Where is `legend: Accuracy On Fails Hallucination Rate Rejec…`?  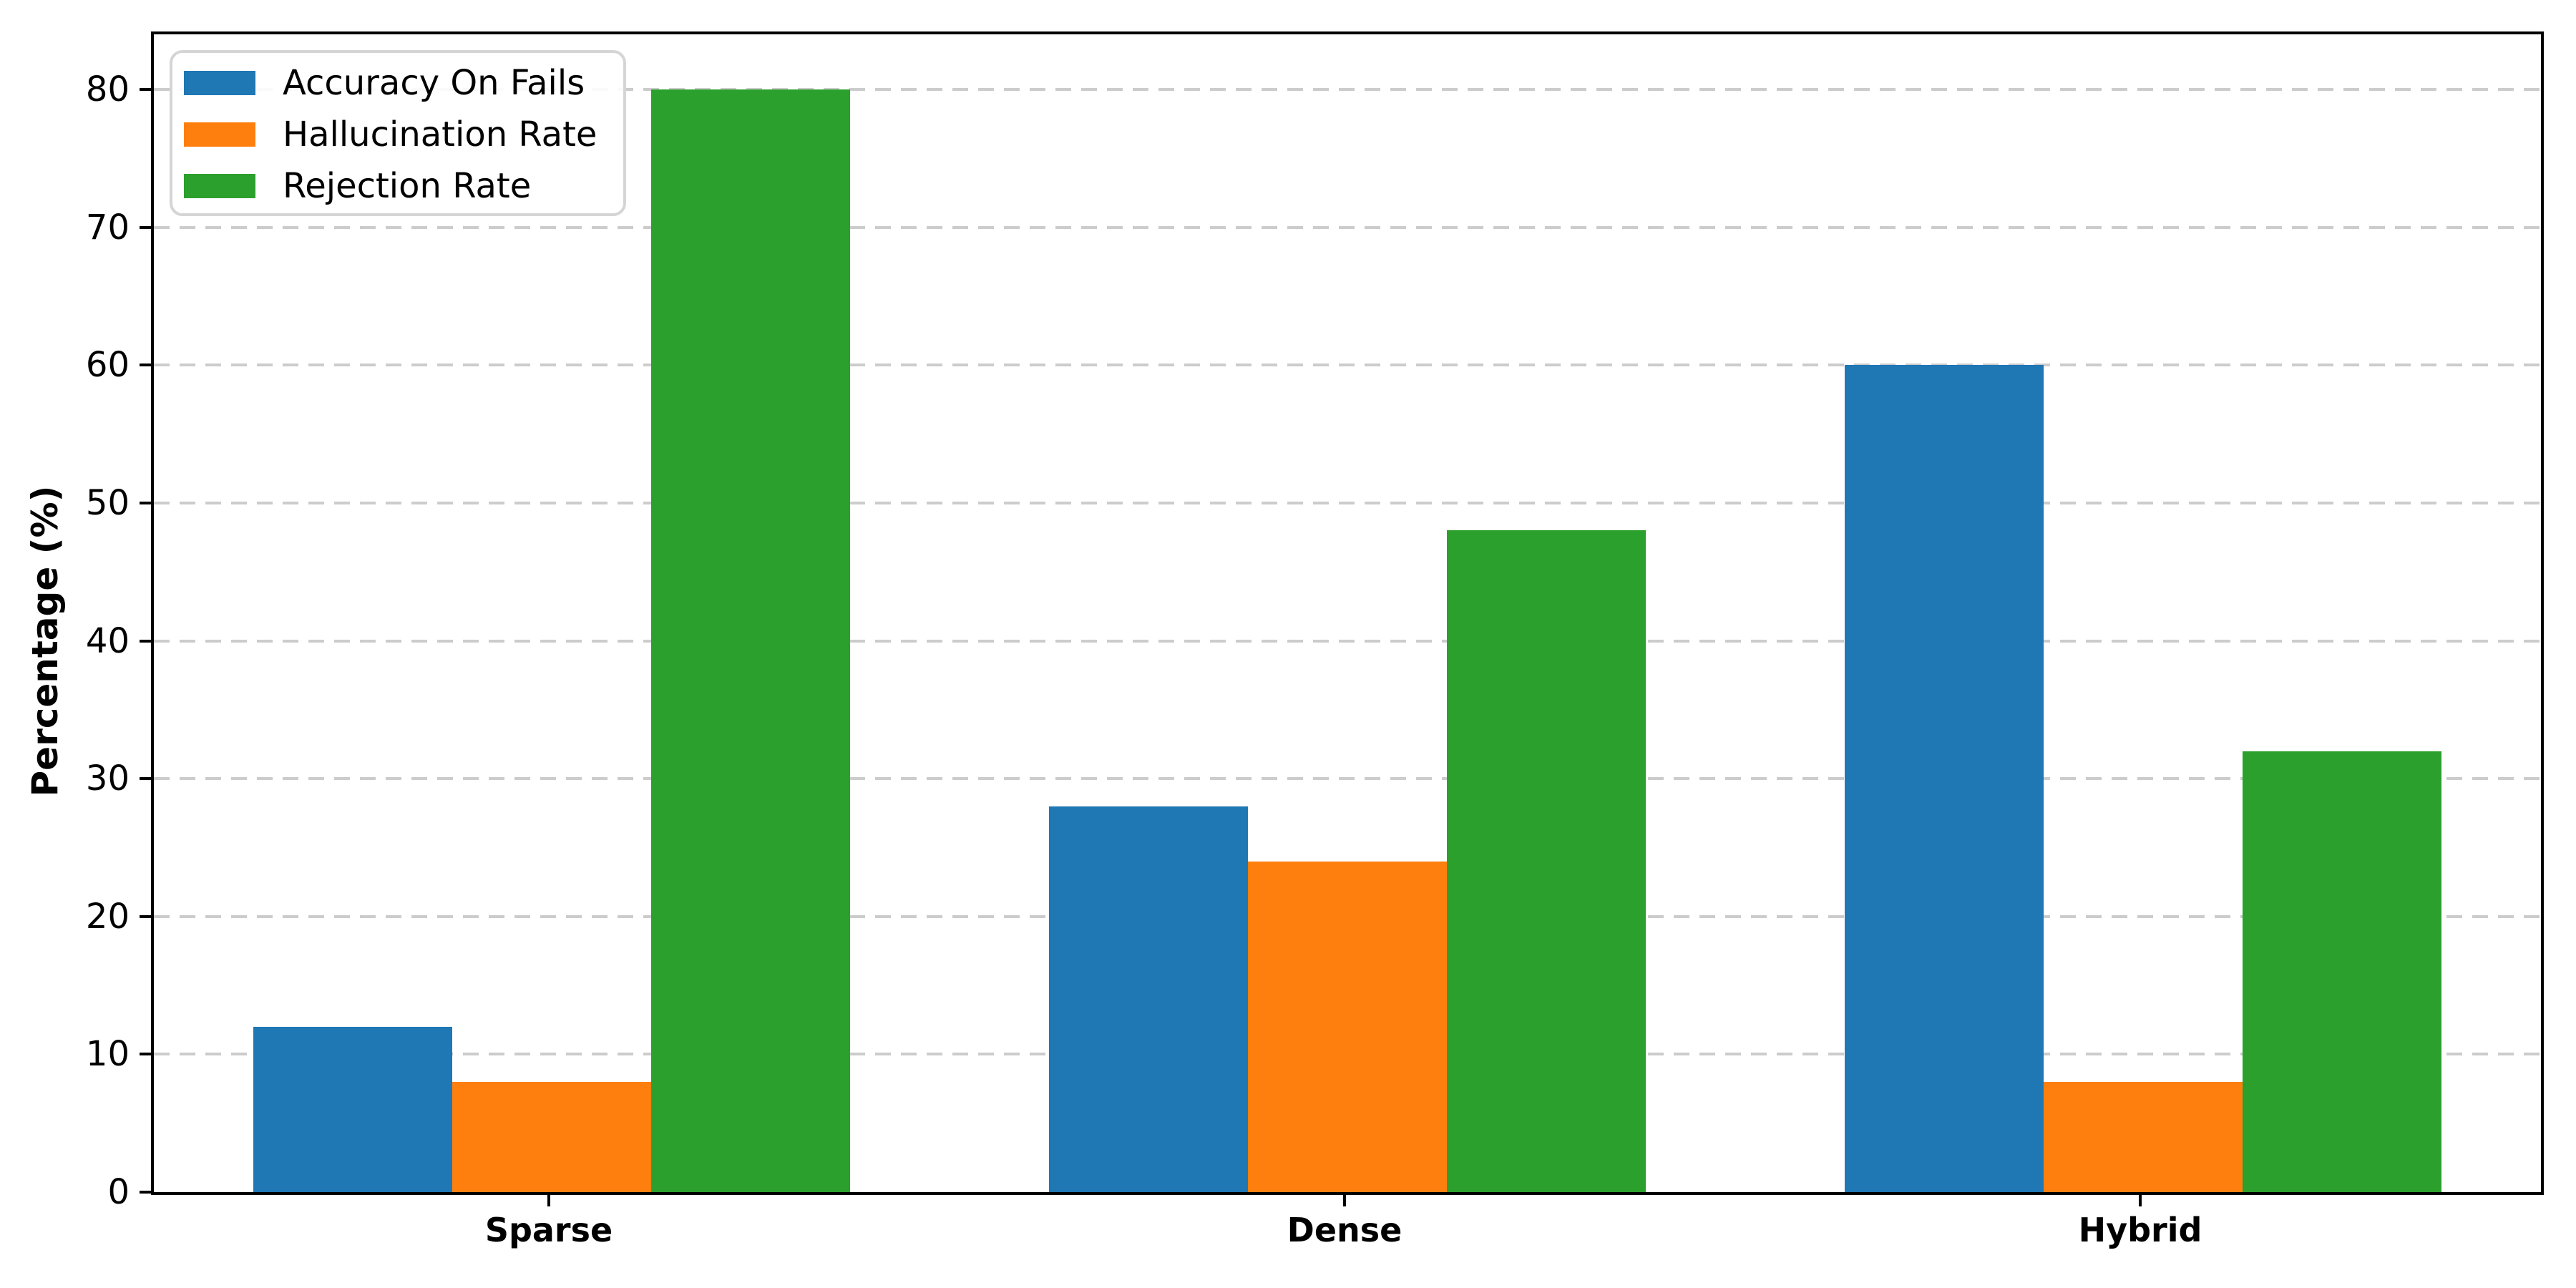 legend: Accuracy On Fails Hallucination Rate Rejec… is located at coordinates (398, 133).